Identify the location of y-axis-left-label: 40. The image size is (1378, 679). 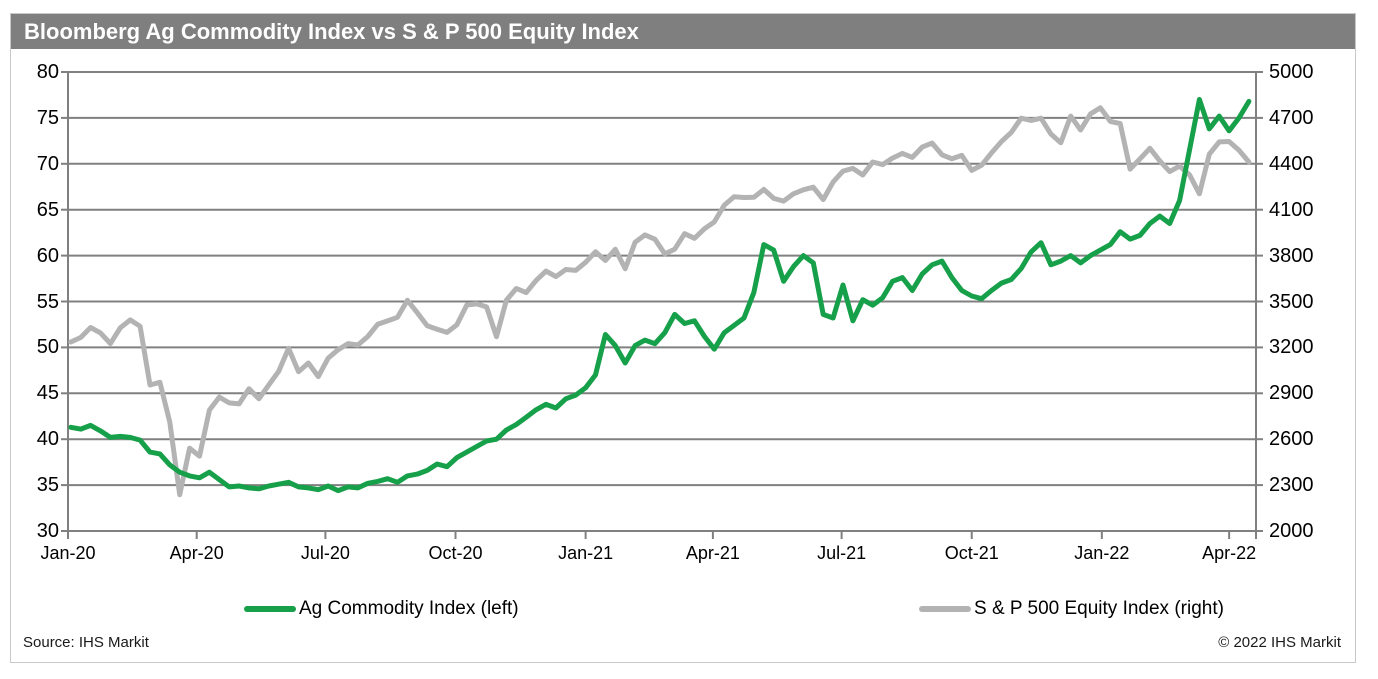
(47, 439).